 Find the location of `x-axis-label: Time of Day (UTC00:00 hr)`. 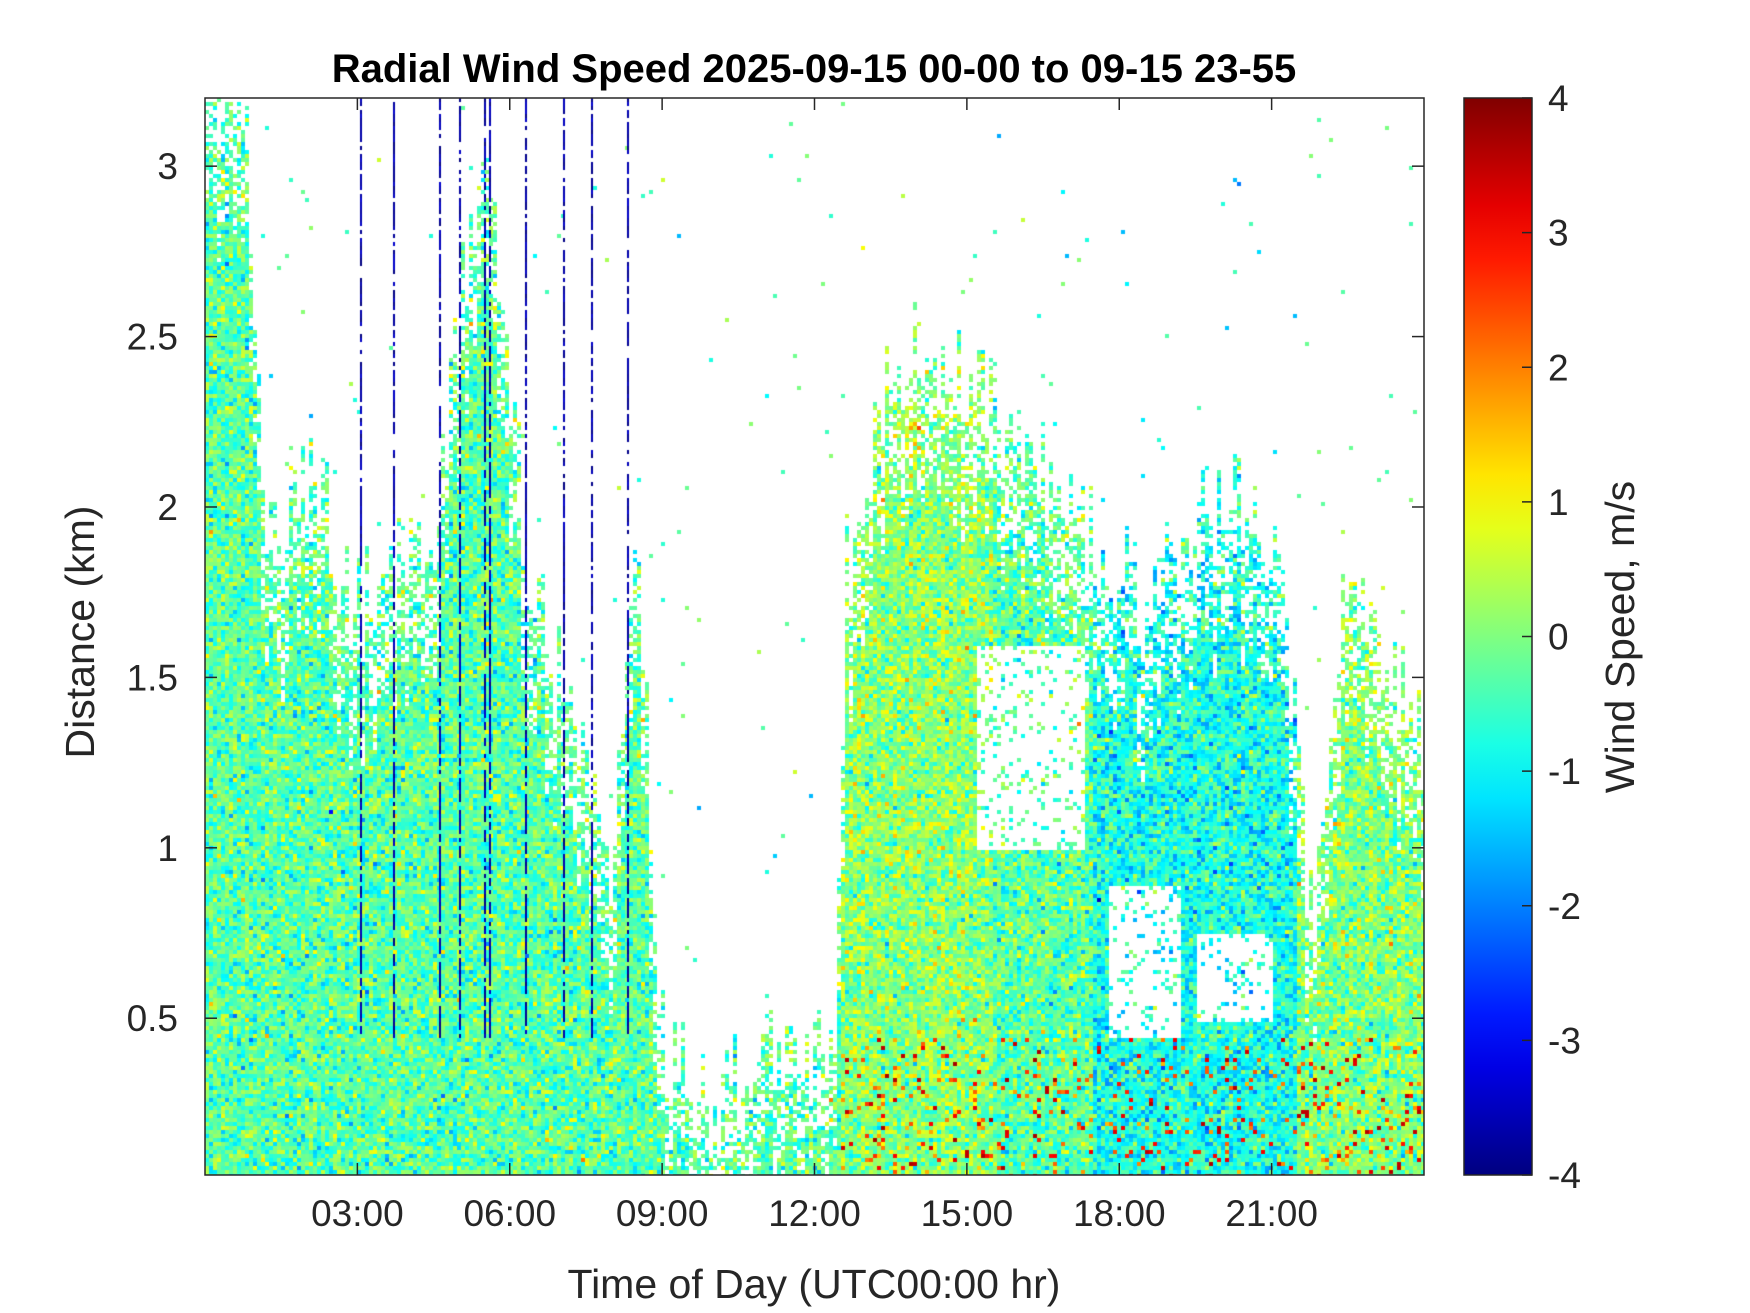

x-axis-label: Time of Day (UTC00:00 hr) is located at coordinates (814, 1284).